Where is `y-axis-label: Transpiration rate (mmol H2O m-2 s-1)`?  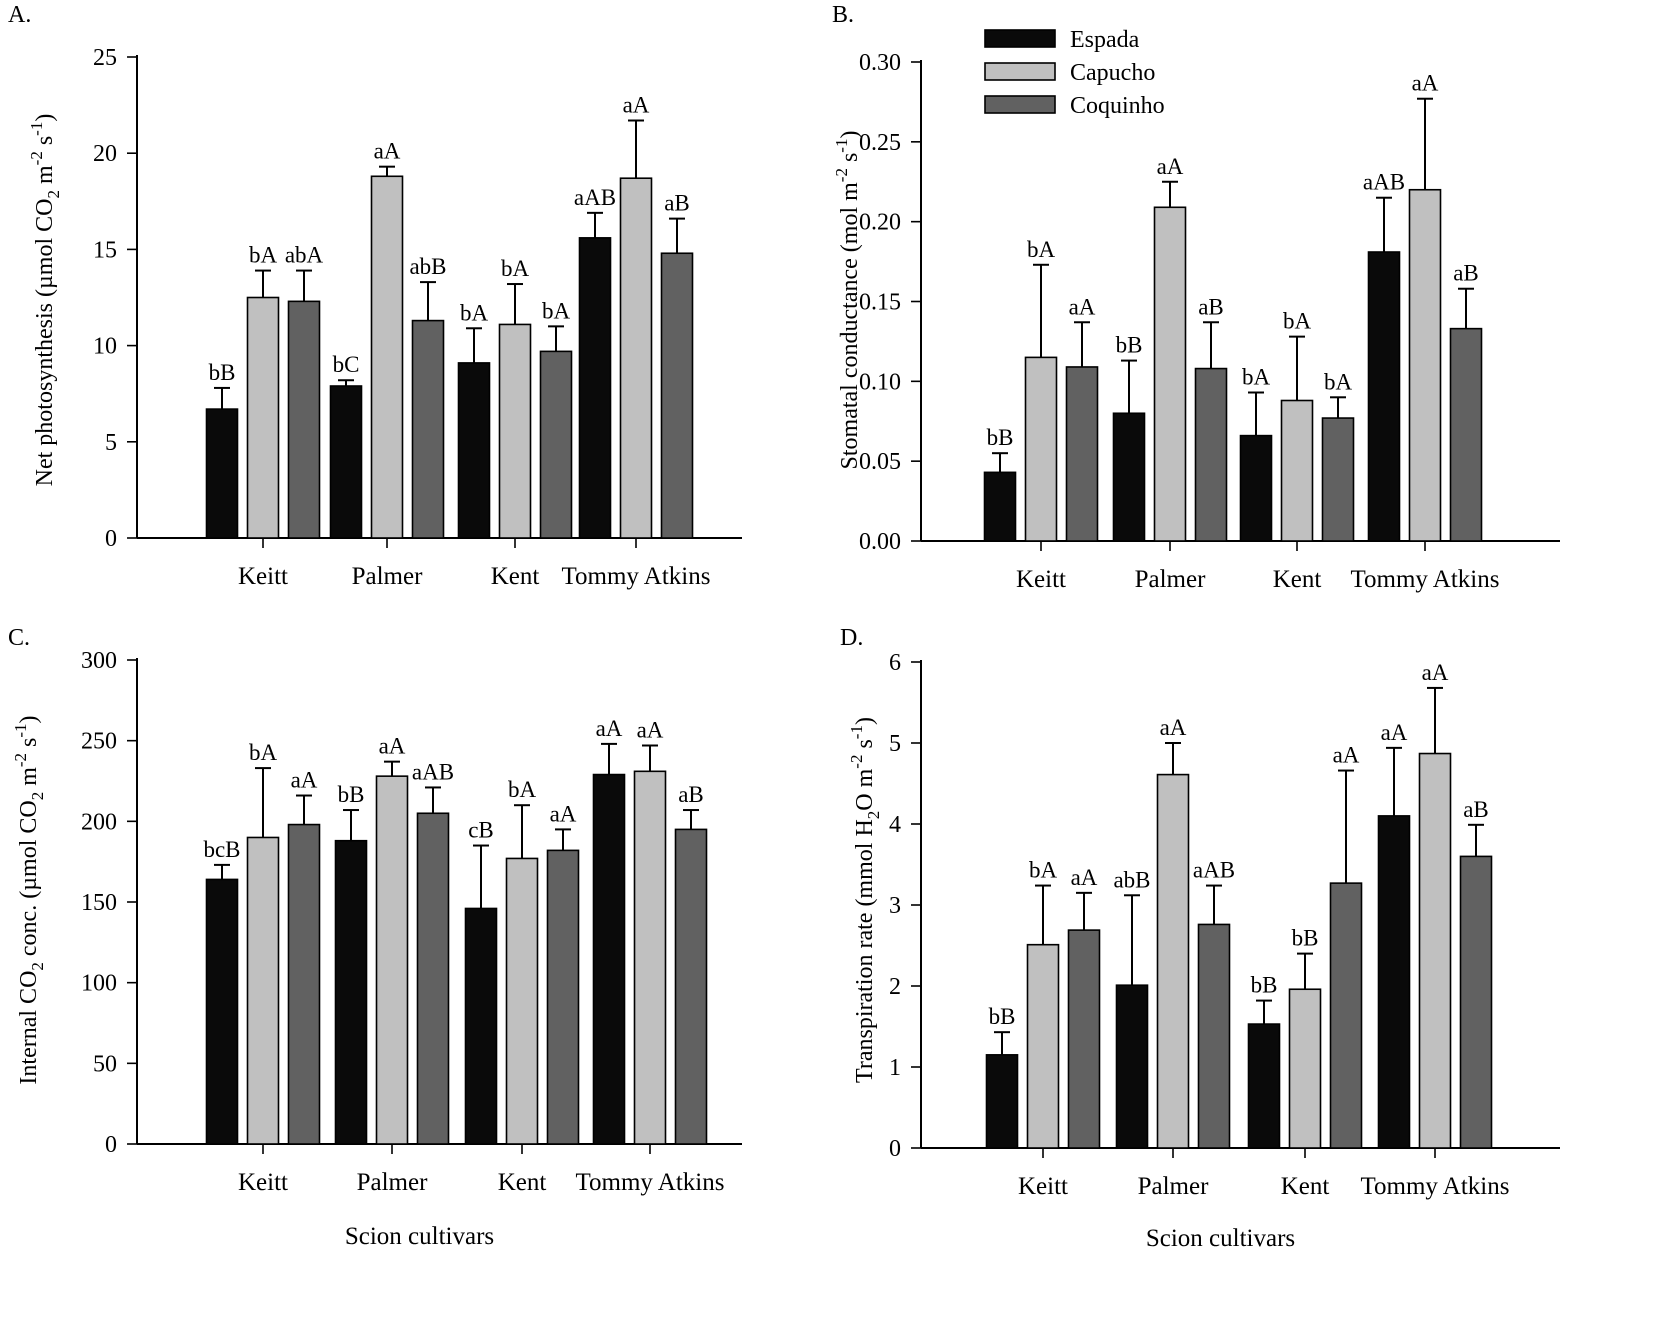
y-axis-label: Transpiration rate (mmol H2O m-2 s-1) is located at coordinates (865, 900).